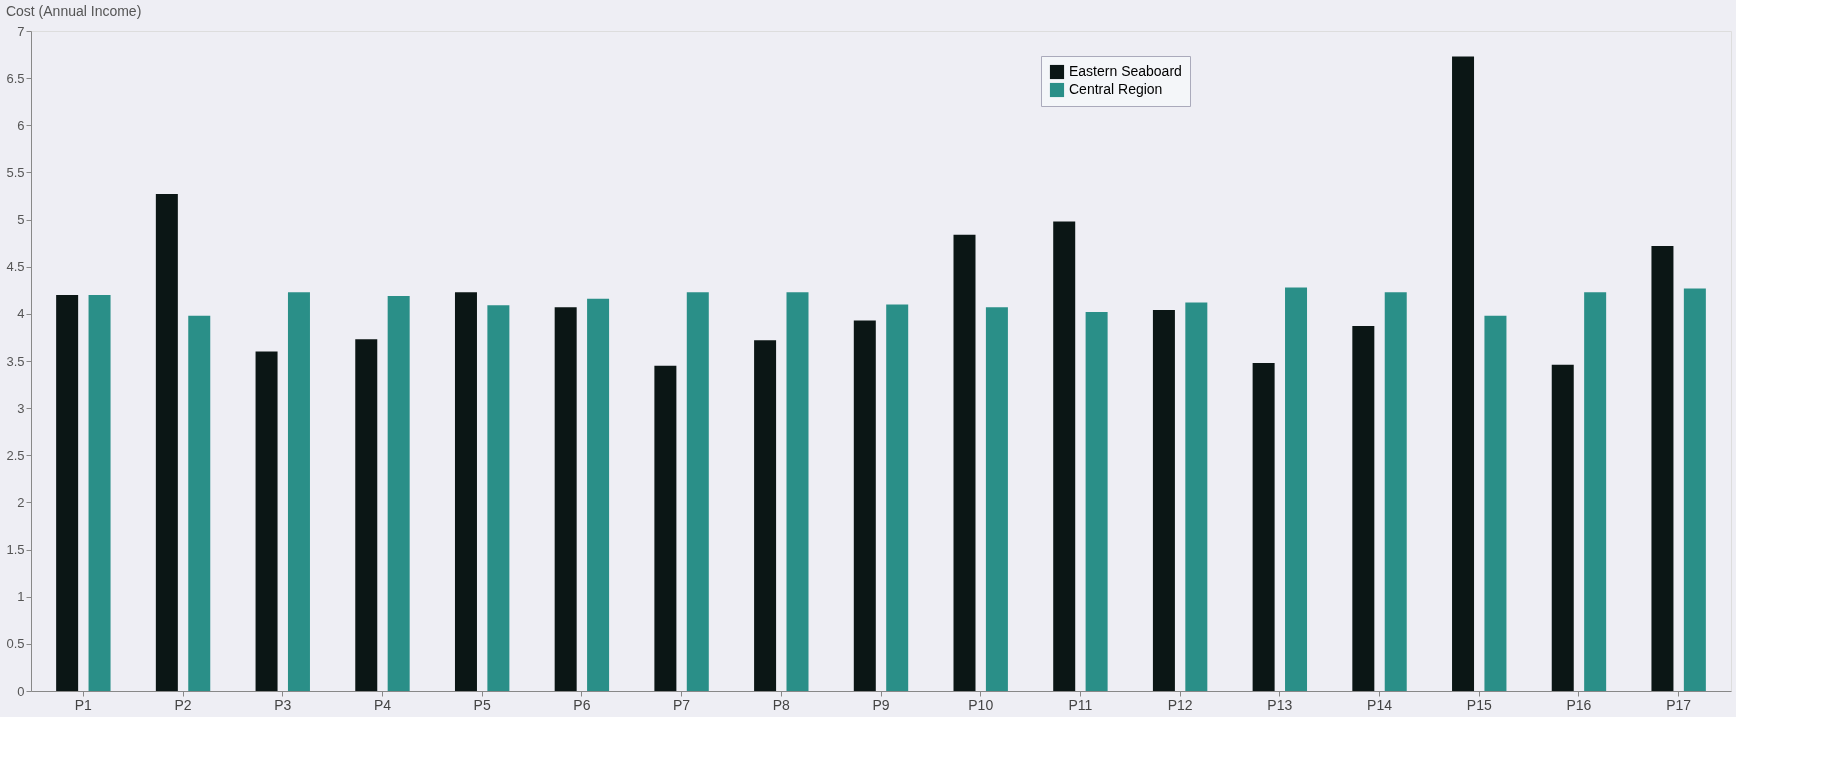  What do you see at coordinates (1579, 704) in the screenshot?
I see `x-tick-label: P16` at bounding box center [1579, 704].